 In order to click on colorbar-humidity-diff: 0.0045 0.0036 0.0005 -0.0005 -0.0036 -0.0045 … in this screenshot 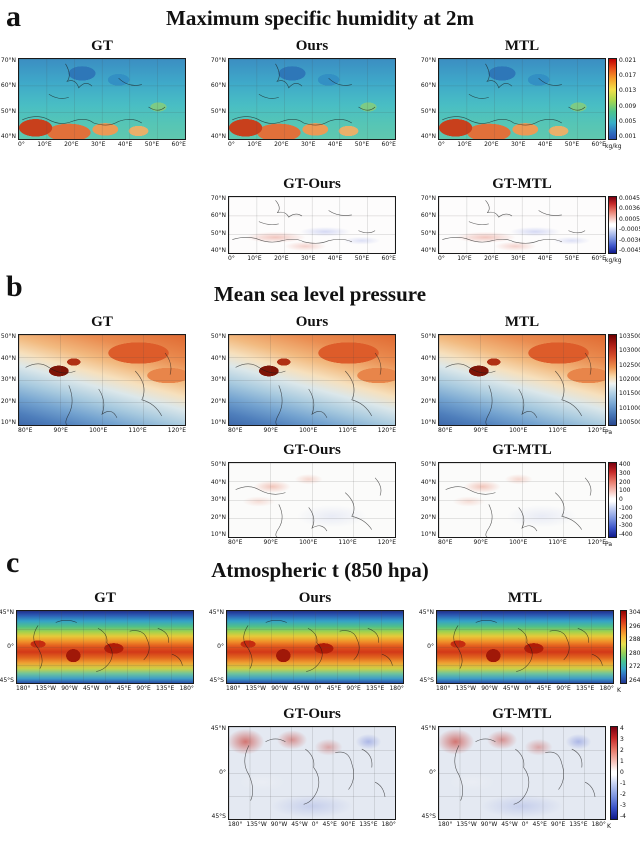, I will do `click(622, 230)`.